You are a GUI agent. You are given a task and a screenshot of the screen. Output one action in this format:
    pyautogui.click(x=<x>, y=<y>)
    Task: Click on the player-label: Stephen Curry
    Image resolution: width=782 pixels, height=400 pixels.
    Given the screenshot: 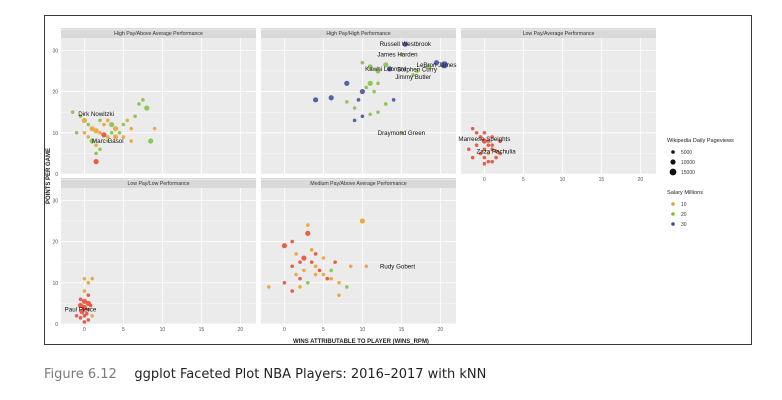 What is the action you would take?
    pyautogui.click(x=417, y=70)
    